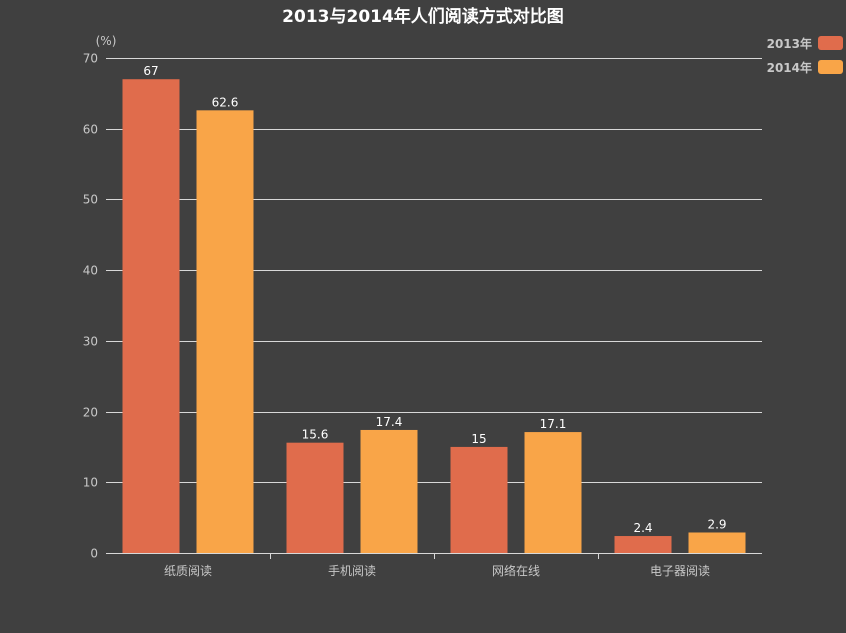 The width and height of the screenshot is (846, 633). I want to click on x-axis: 纸质阅读 手机阅读 网络在线 电子器阅读, so click(434, 565).